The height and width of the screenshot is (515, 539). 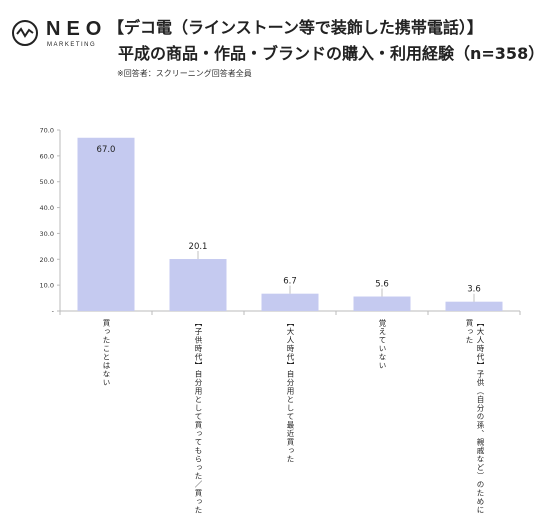 What do you see at coordinates (198, 417) in the screenshot?
I see `x-tick-label: 【子供時代】自分用として買ってもらった／買った` at bounding box center [198, 417].